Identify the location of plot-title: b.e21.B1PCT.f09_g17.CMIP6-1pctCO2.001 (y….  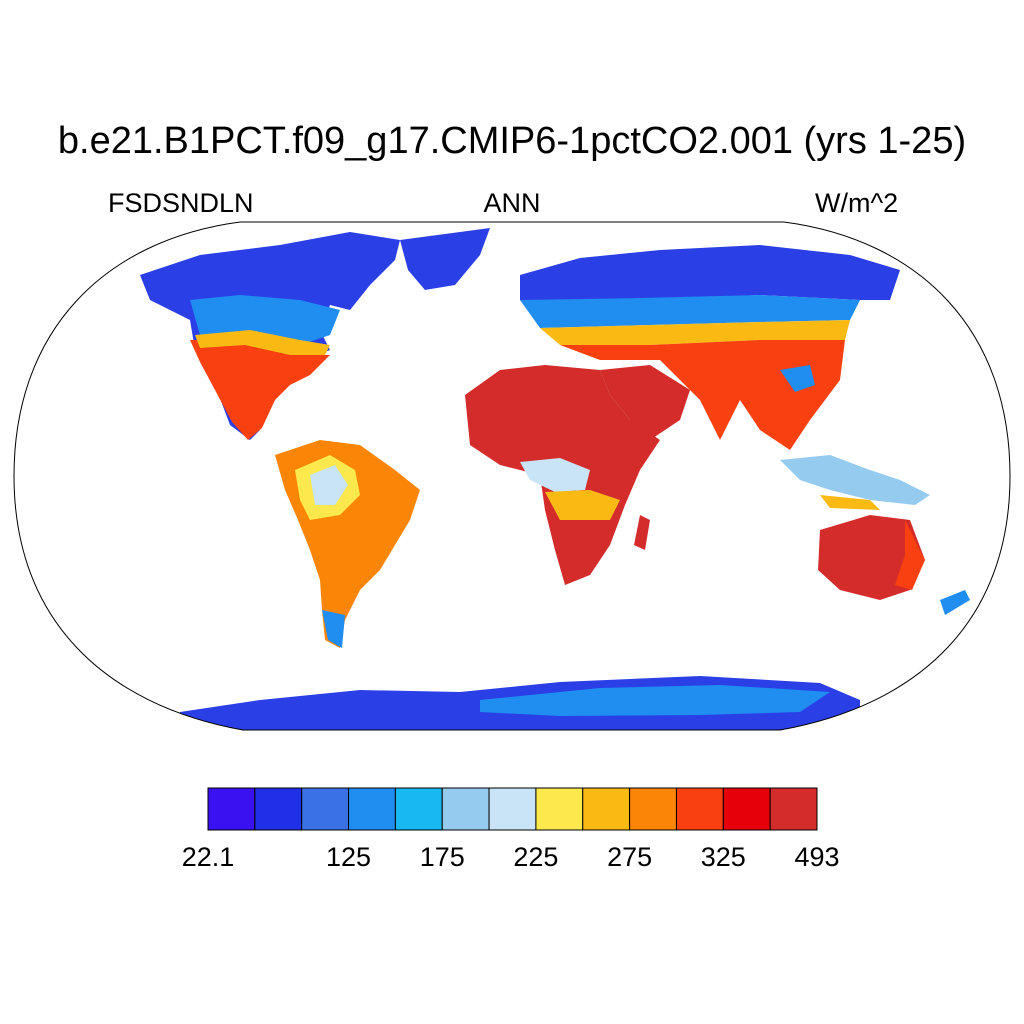
(512, 141).